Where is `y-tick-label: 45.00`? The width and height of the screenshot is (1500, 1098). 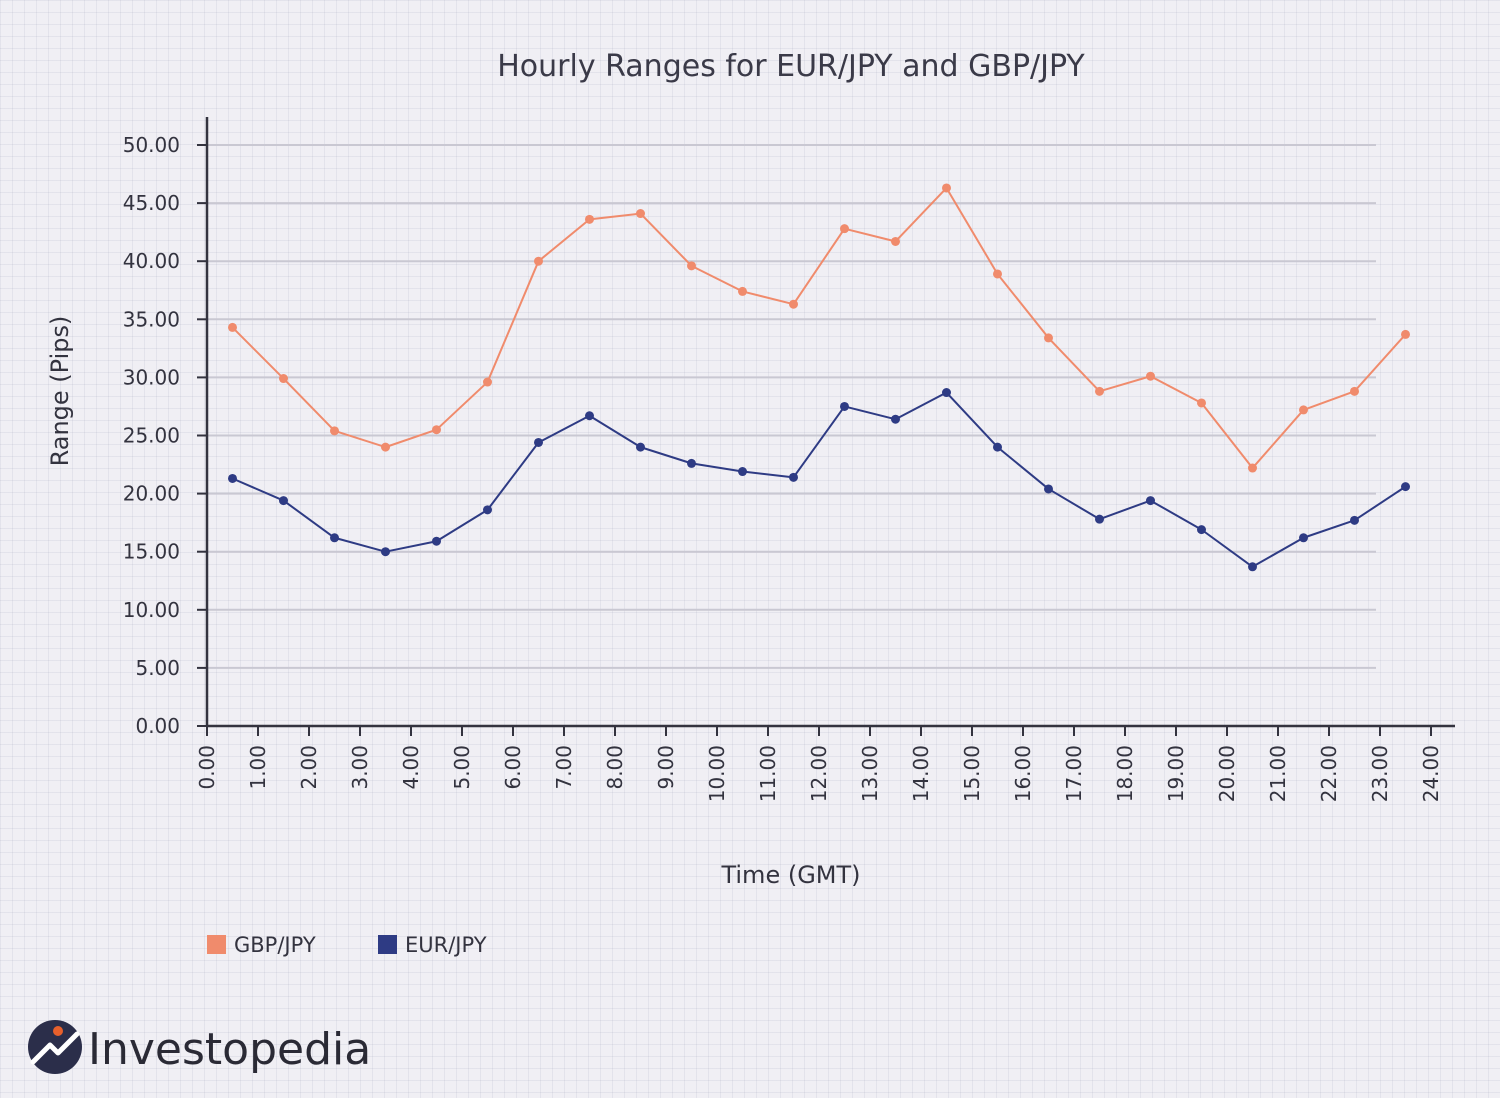
y-tick-label: 45.00 is located at coordinates (151, 203).